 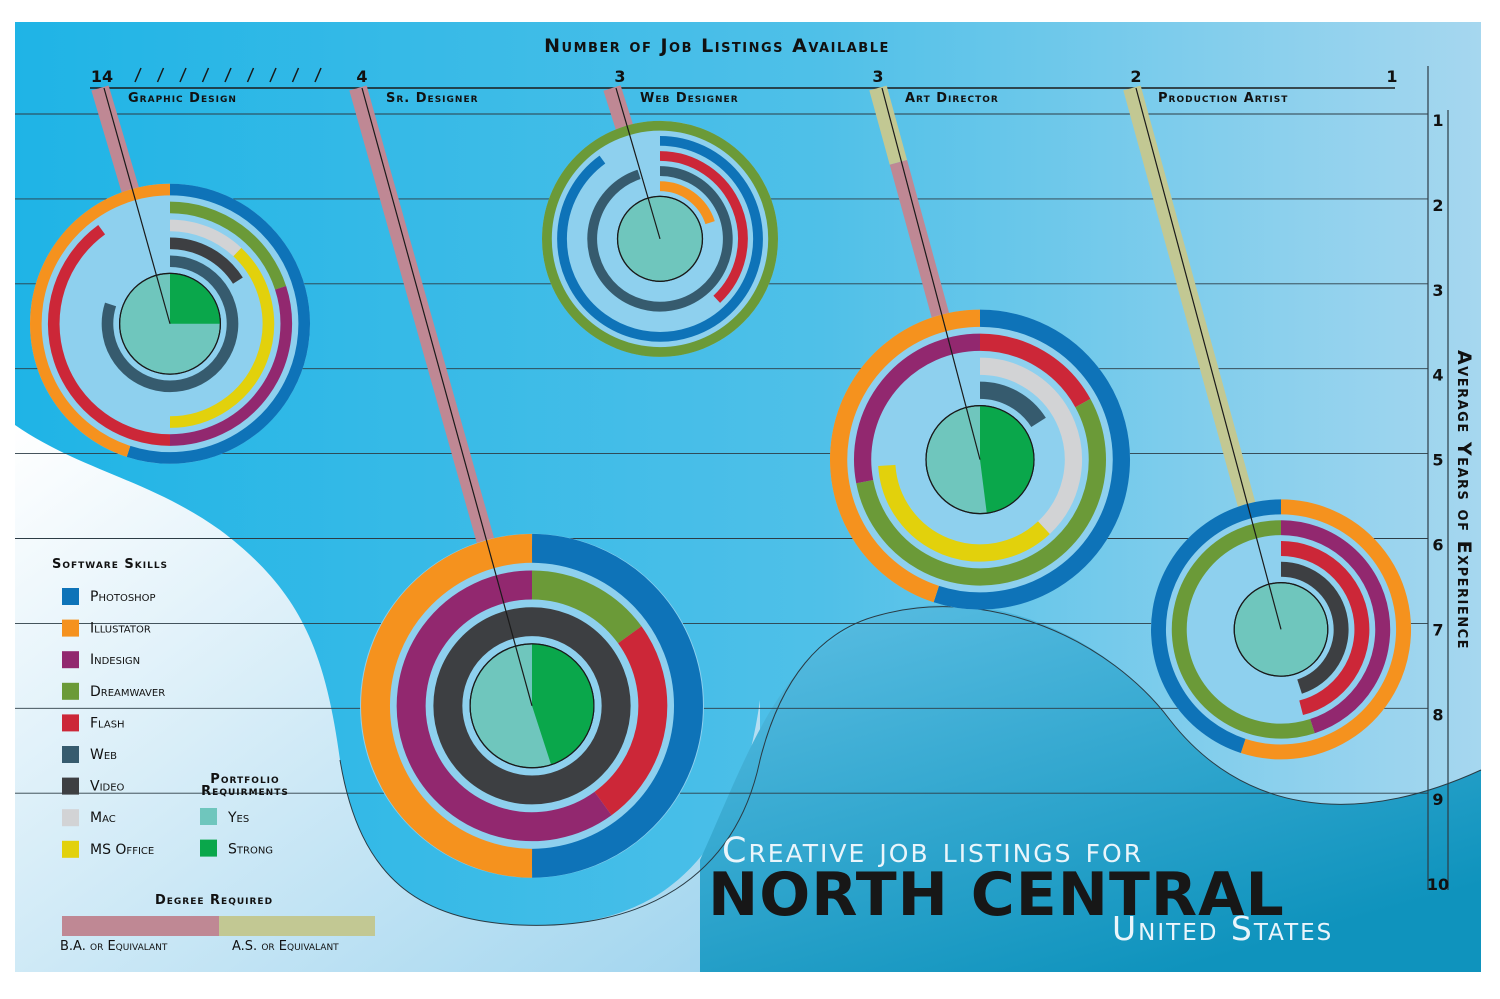 I want to click on portfolio-legend-items: Yes Strong, so click(x=236, y=833).